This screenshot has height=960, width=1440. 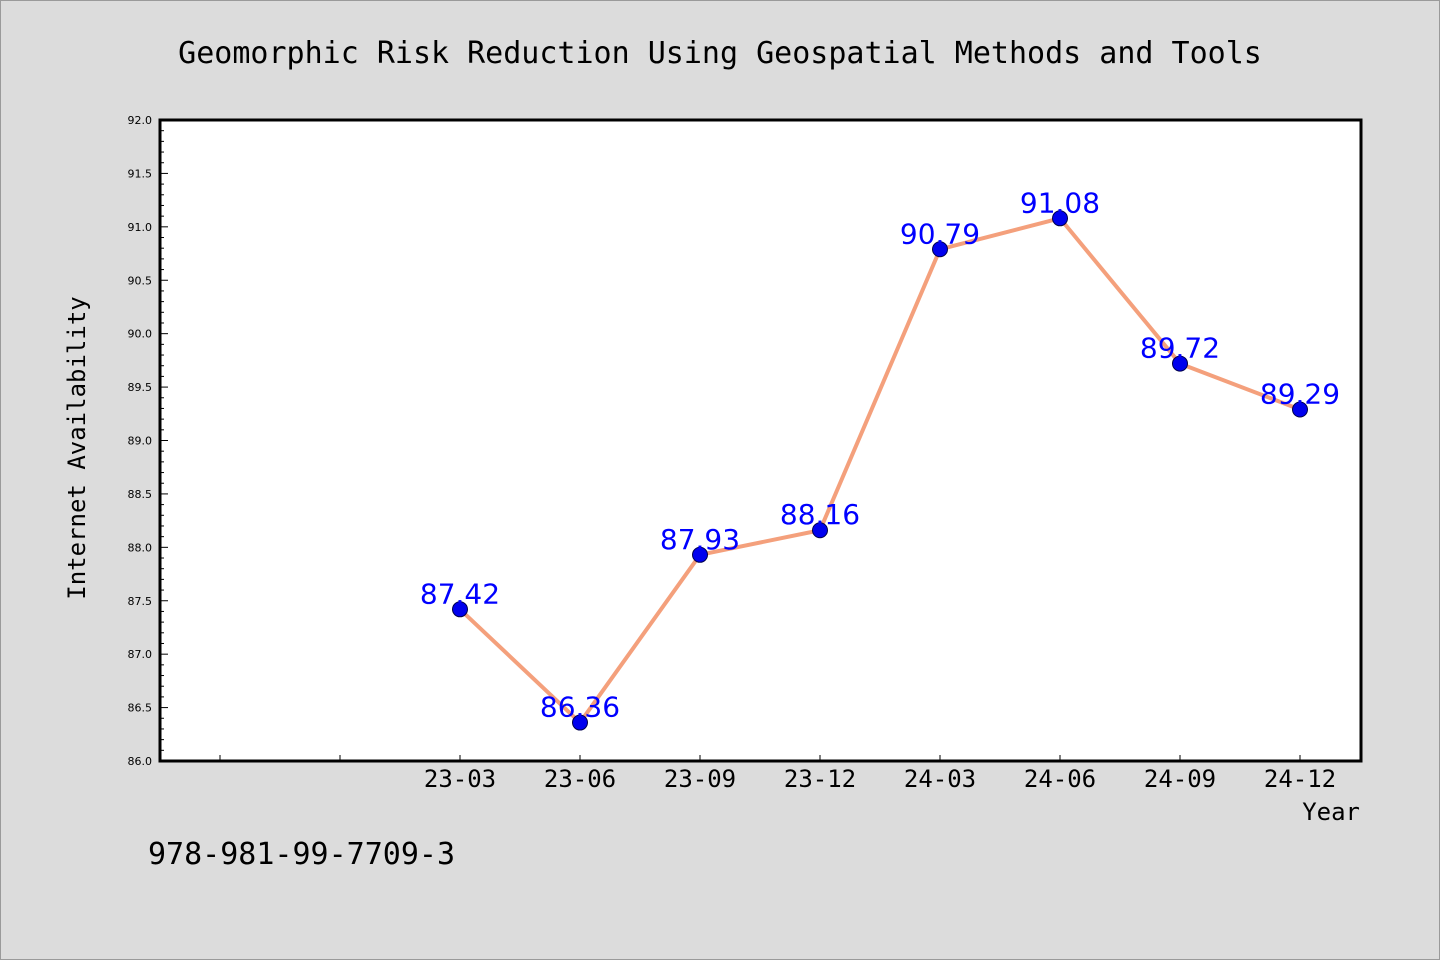 I want to click on y-tick-label: 88.0, so click(x=140, y=547).